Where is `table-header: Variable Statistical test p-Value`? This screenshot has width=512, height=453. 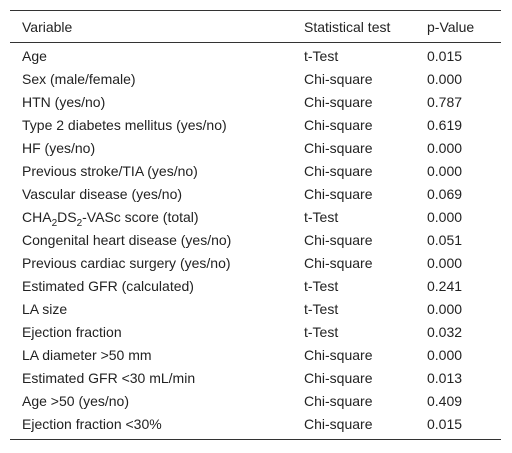
table-header: Variable Statistical test p-Value is located at coordinates (255, 26).